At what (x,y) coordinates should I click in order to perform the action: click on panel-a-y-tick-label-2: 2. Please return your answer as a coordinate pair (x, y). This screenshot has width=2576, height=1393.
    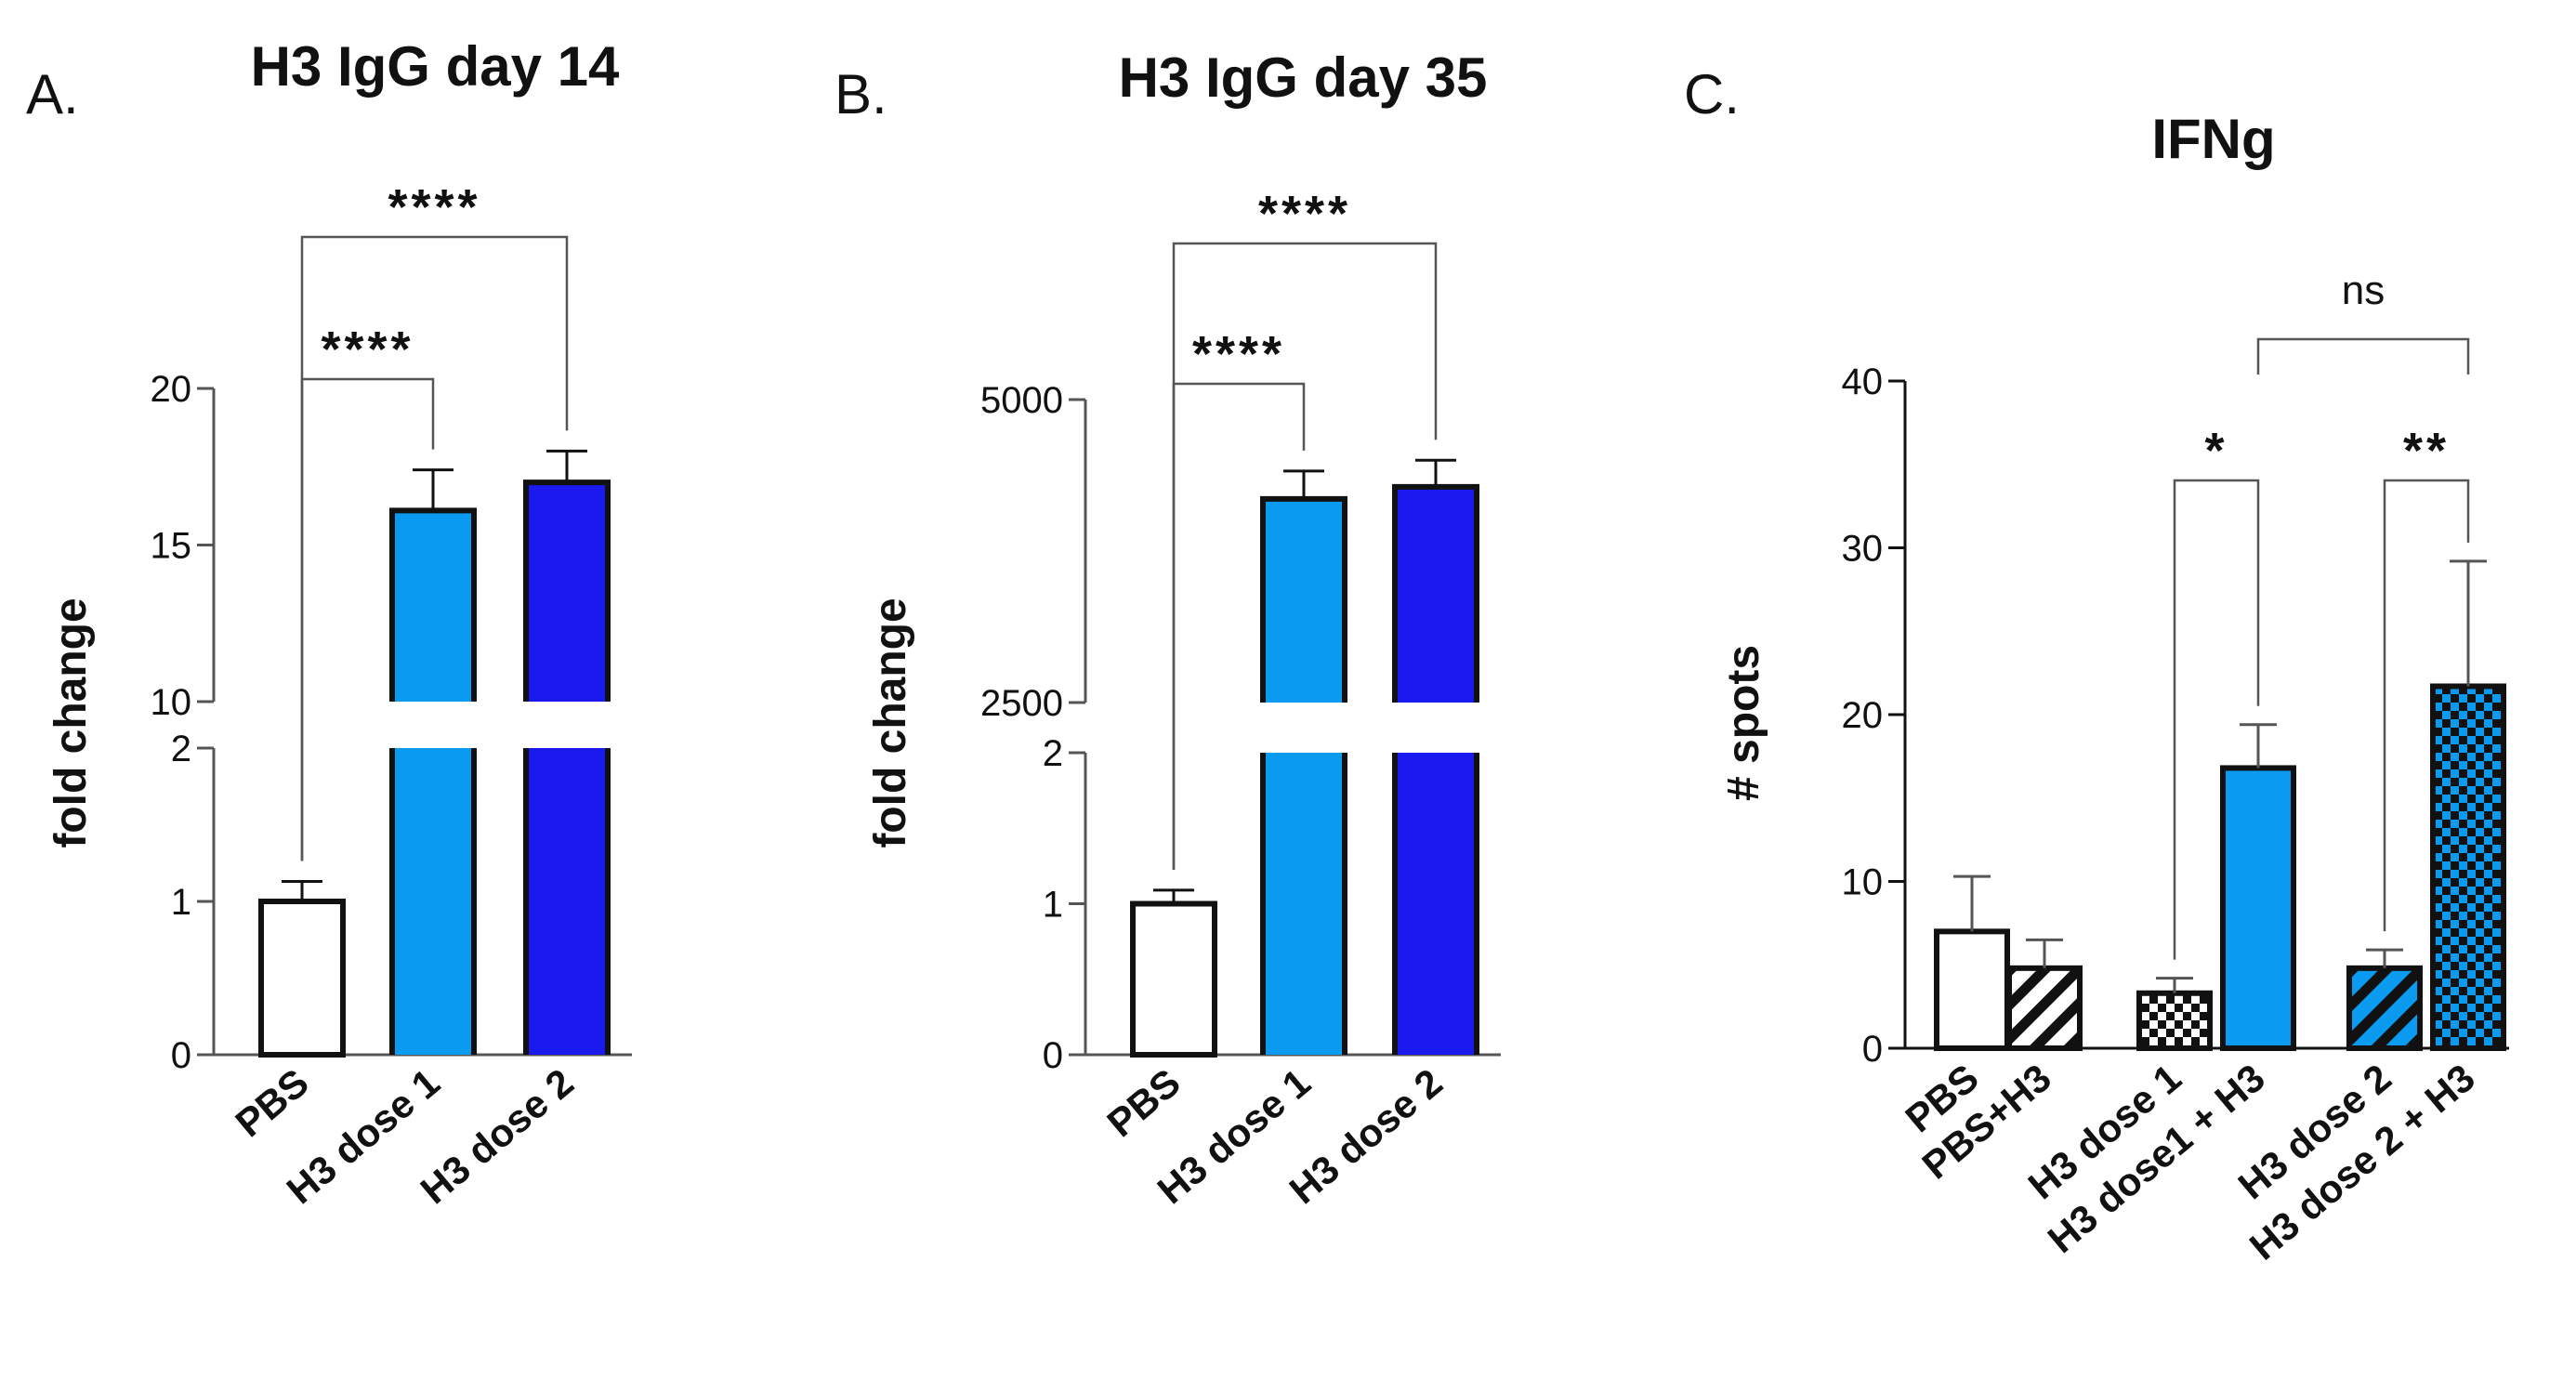
    Looking at the image, I should click on (181, 749).